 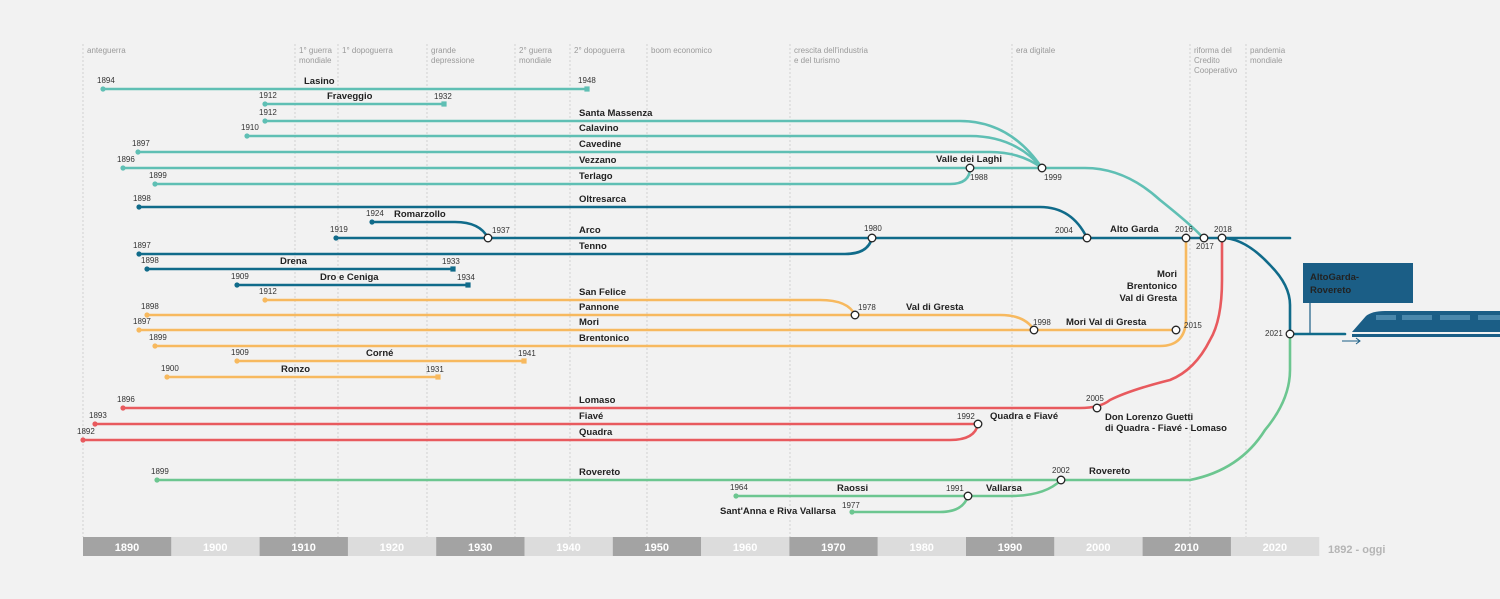 What do you see at coordinates (1356, 550) in the screenshot?
I see `timeline-title: 1892 - oggi` at bounding box center [1356, 550].